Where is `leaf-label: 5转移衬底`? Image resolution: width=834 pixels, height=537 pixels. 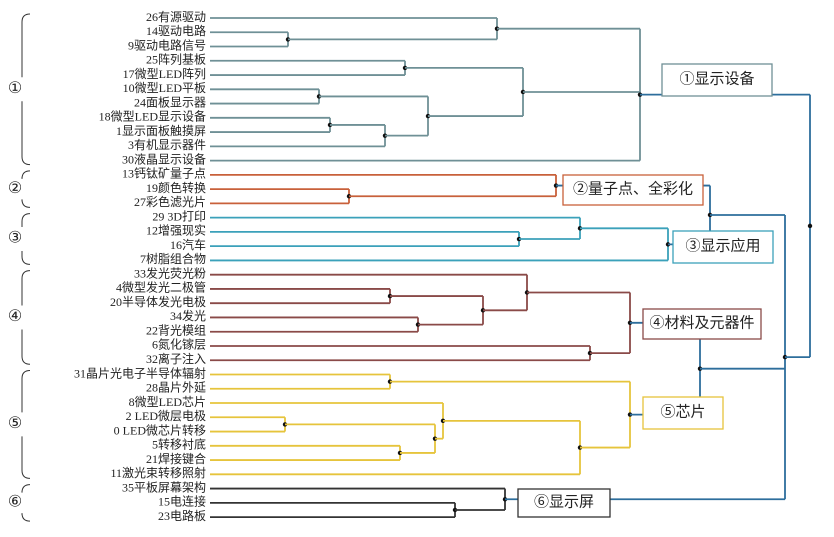
leaf-label: 5转移衬底 is located at coordinates (179, 444).